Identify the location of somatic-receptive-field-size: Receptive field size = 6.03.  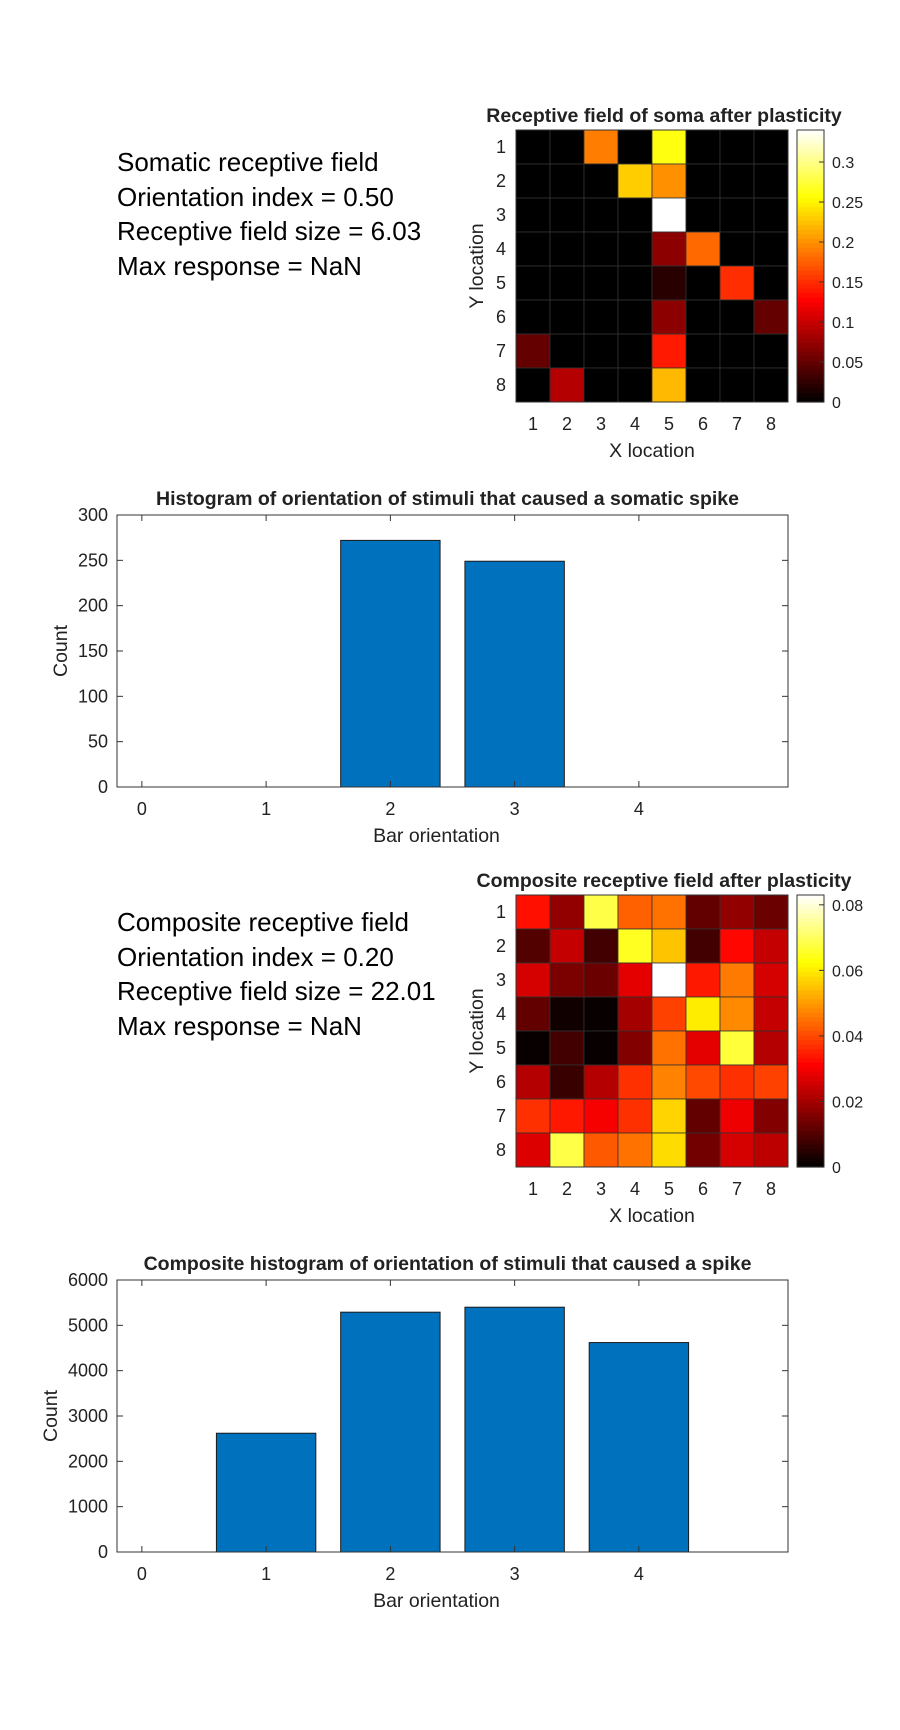
(269, 231).